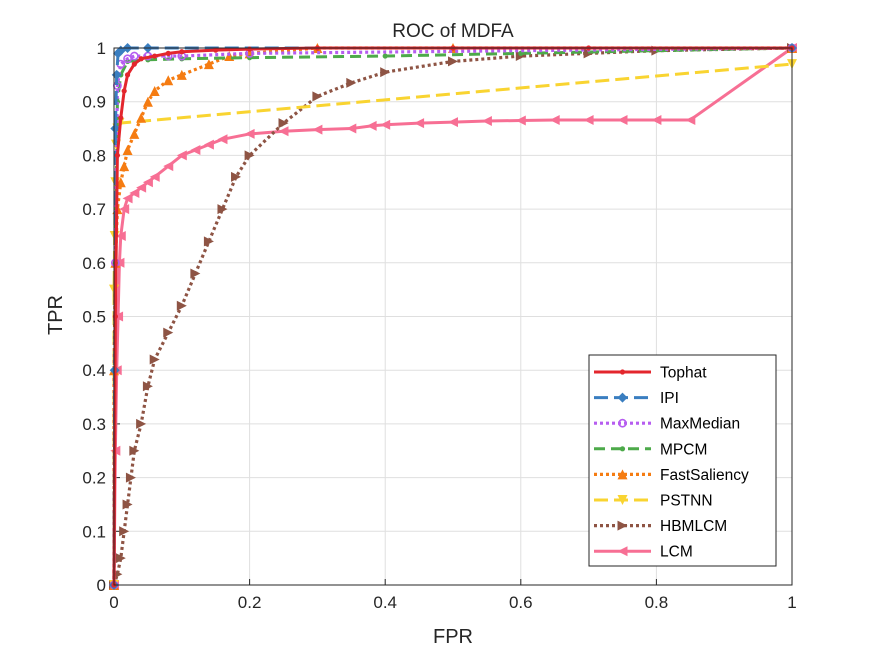 This screenshot has height=656, width=875. I want to click on y-tick-label: 1, so click(101, 48).